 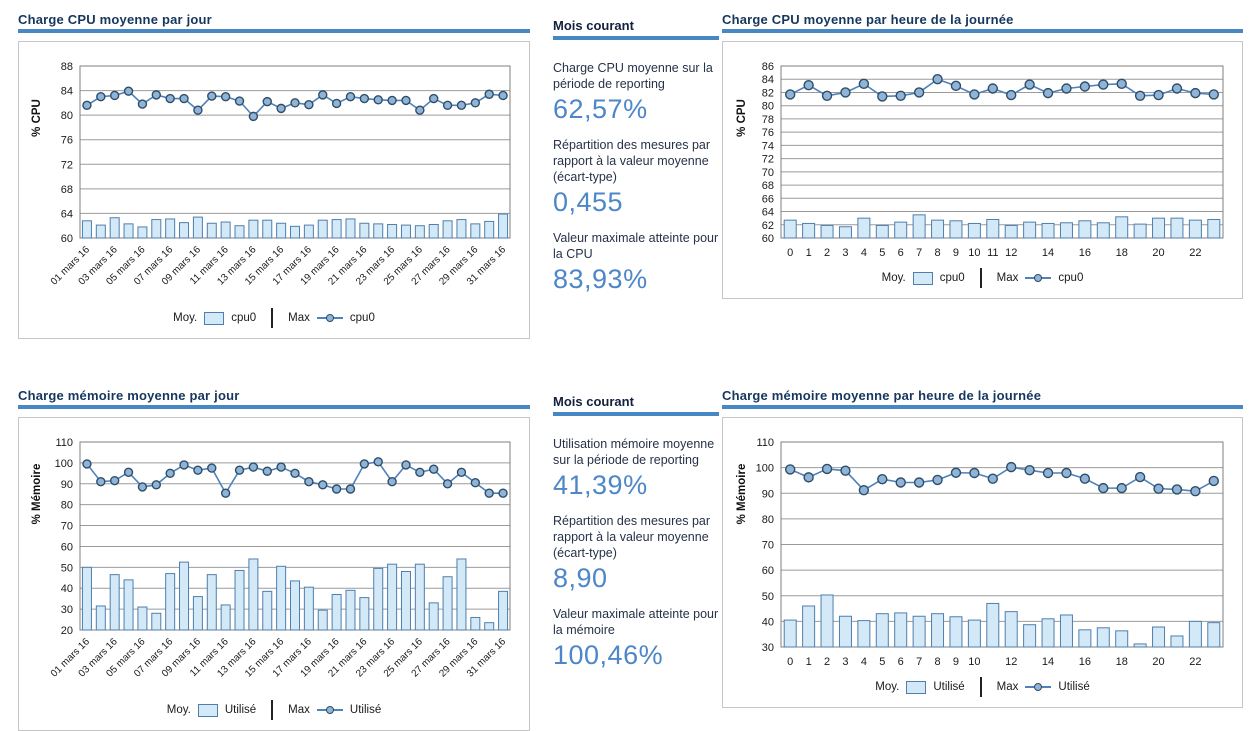 What do you see at coordinates (115, 19) in the screenshot?
I see `chart-title-cpu-daily: Charge CPU moyenne par jour` at bounding box center [115, 19].